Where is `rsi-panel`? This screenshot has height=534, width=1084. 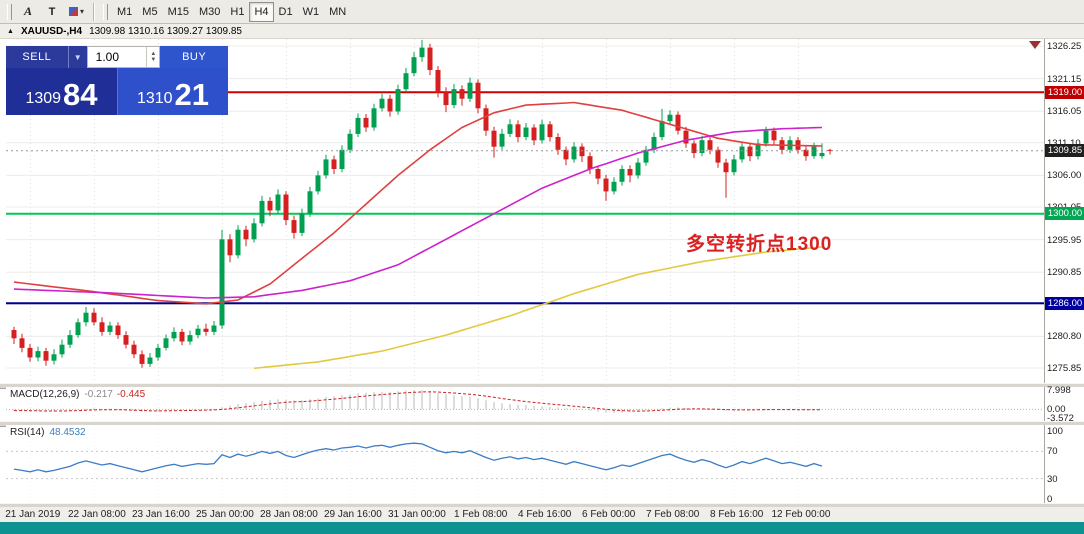
rsi-panel is located at coordinates (525, 464).